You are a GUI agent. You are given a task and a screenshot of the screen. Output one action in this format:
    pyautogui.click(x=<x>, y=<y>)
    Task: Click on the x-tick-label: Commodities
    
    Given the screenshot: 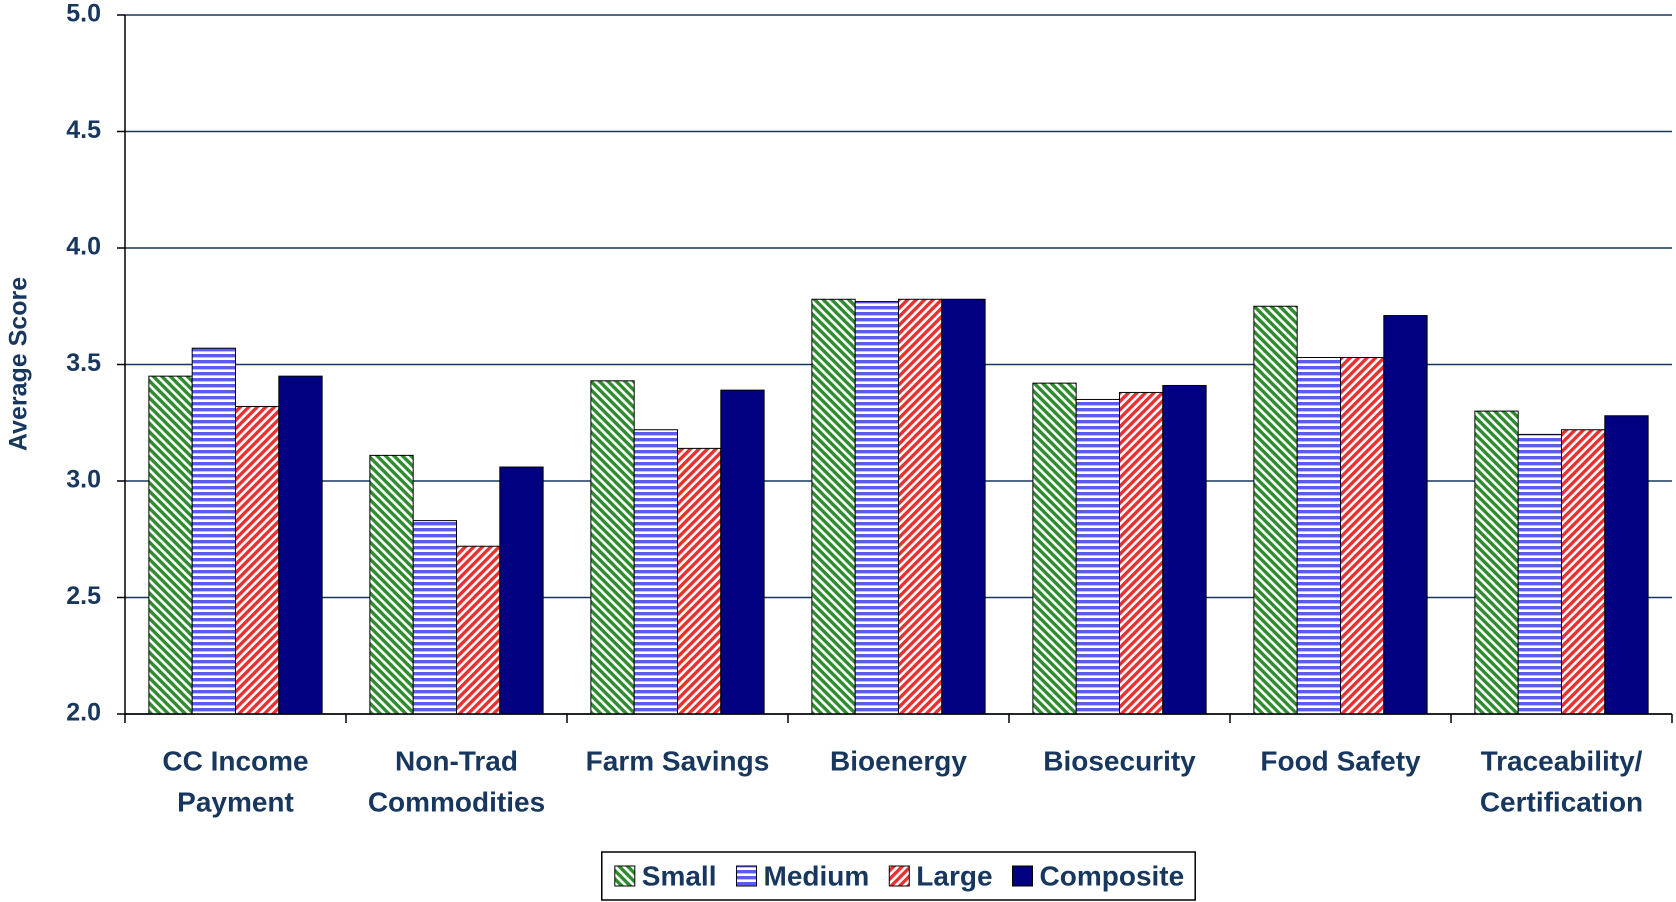 What is the action you would take?
    pyautogui.click(x=456, y=801)
    